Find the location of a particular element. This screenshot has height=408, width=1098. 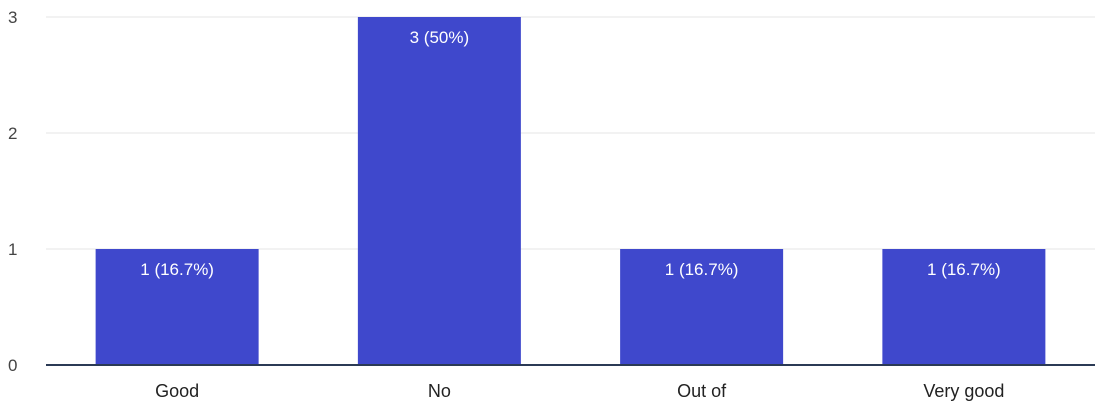

x-category-label: Good is located at coordinates (177, 391).